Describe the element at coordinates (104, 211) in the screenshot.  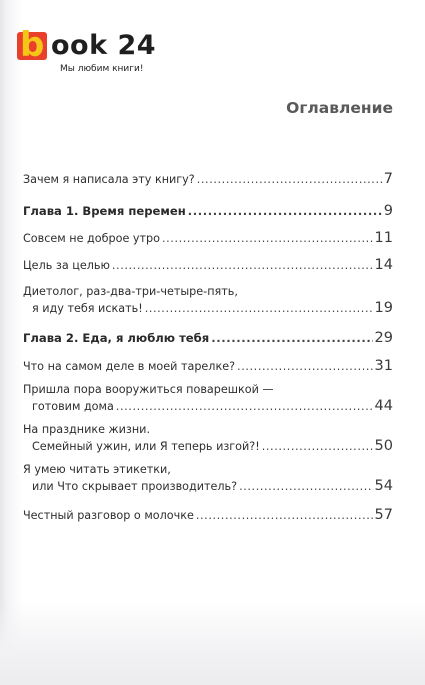
I see `toc-entry-title: Глава 1. Время перемен` at that location.